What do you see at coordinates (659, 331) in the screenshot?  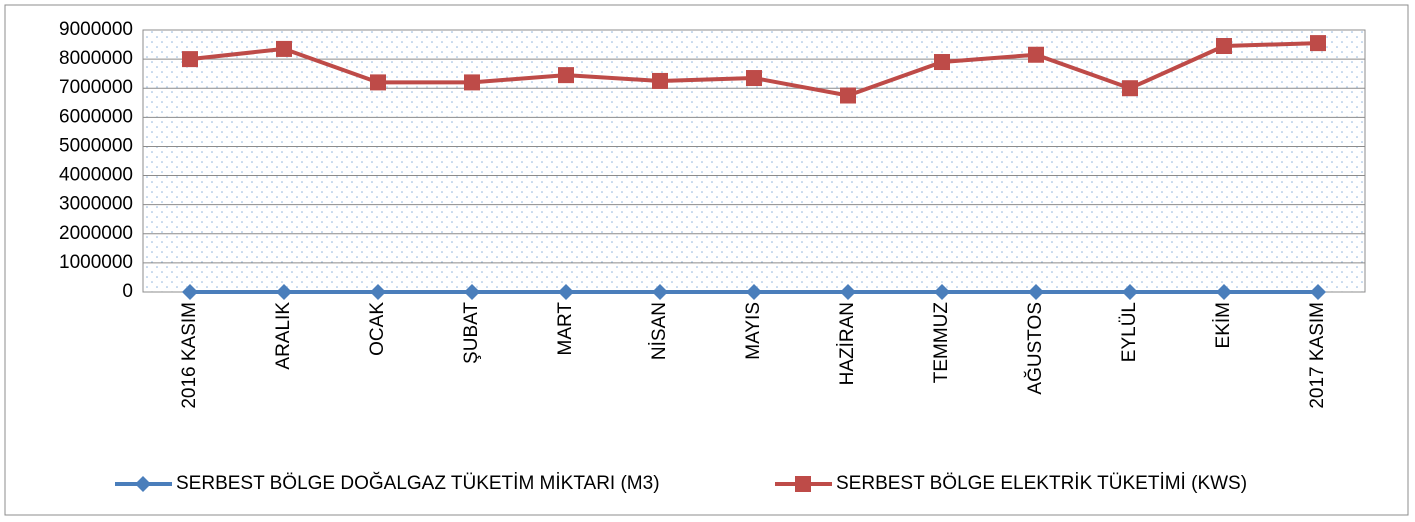 I see `x-tick-label: NİSAN` at bounding box center [659, 331].